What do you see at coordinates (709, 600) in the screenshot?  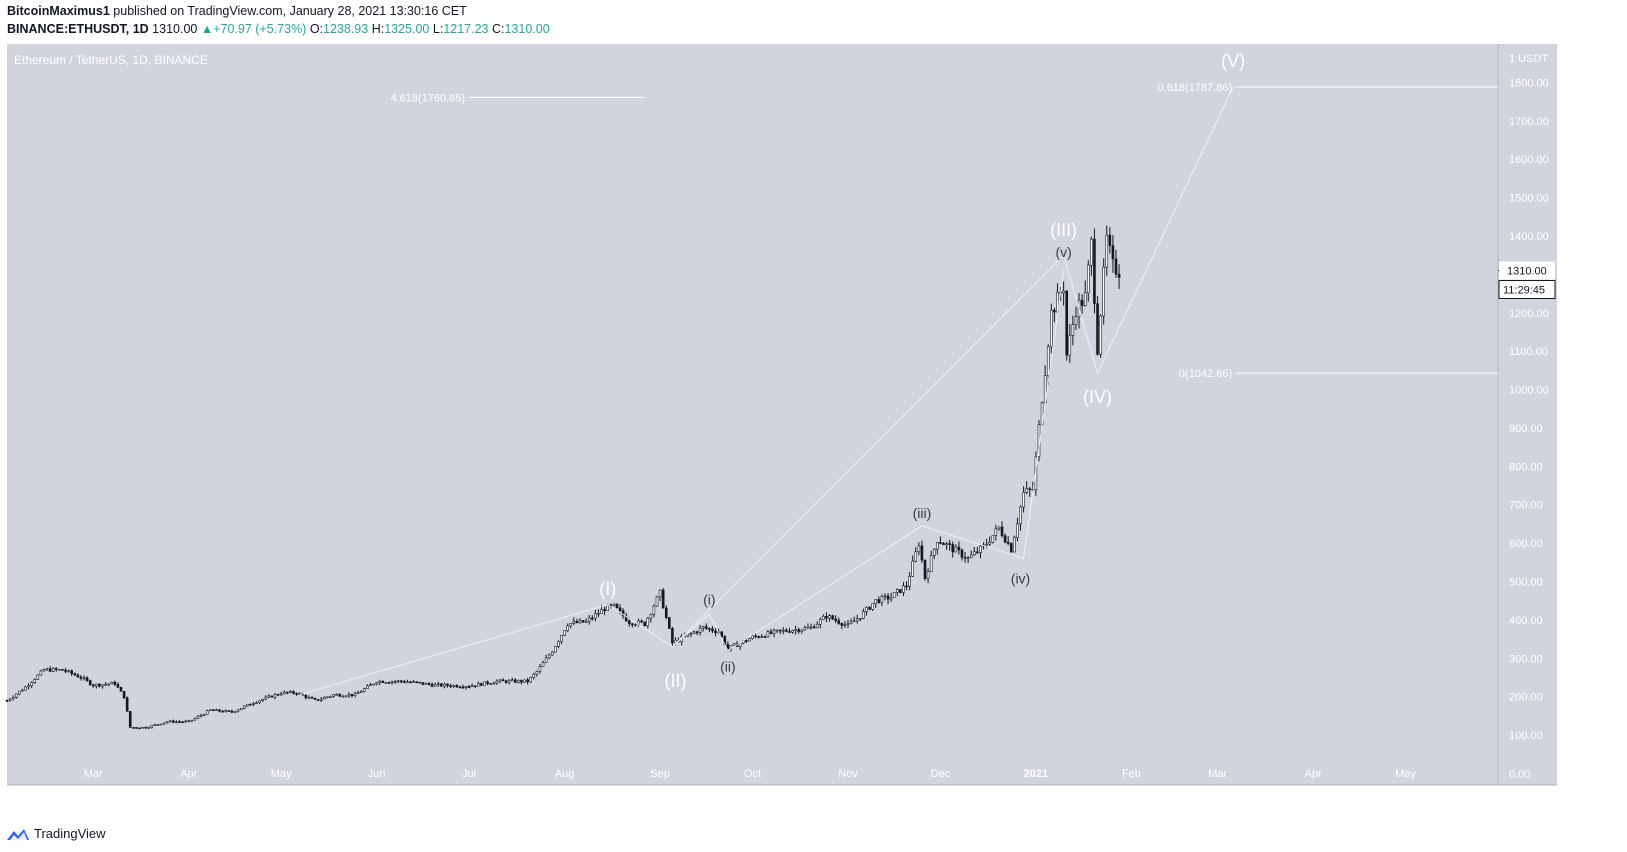 I see `wave-label-minor: (i)` at bounding box center [709, 600].